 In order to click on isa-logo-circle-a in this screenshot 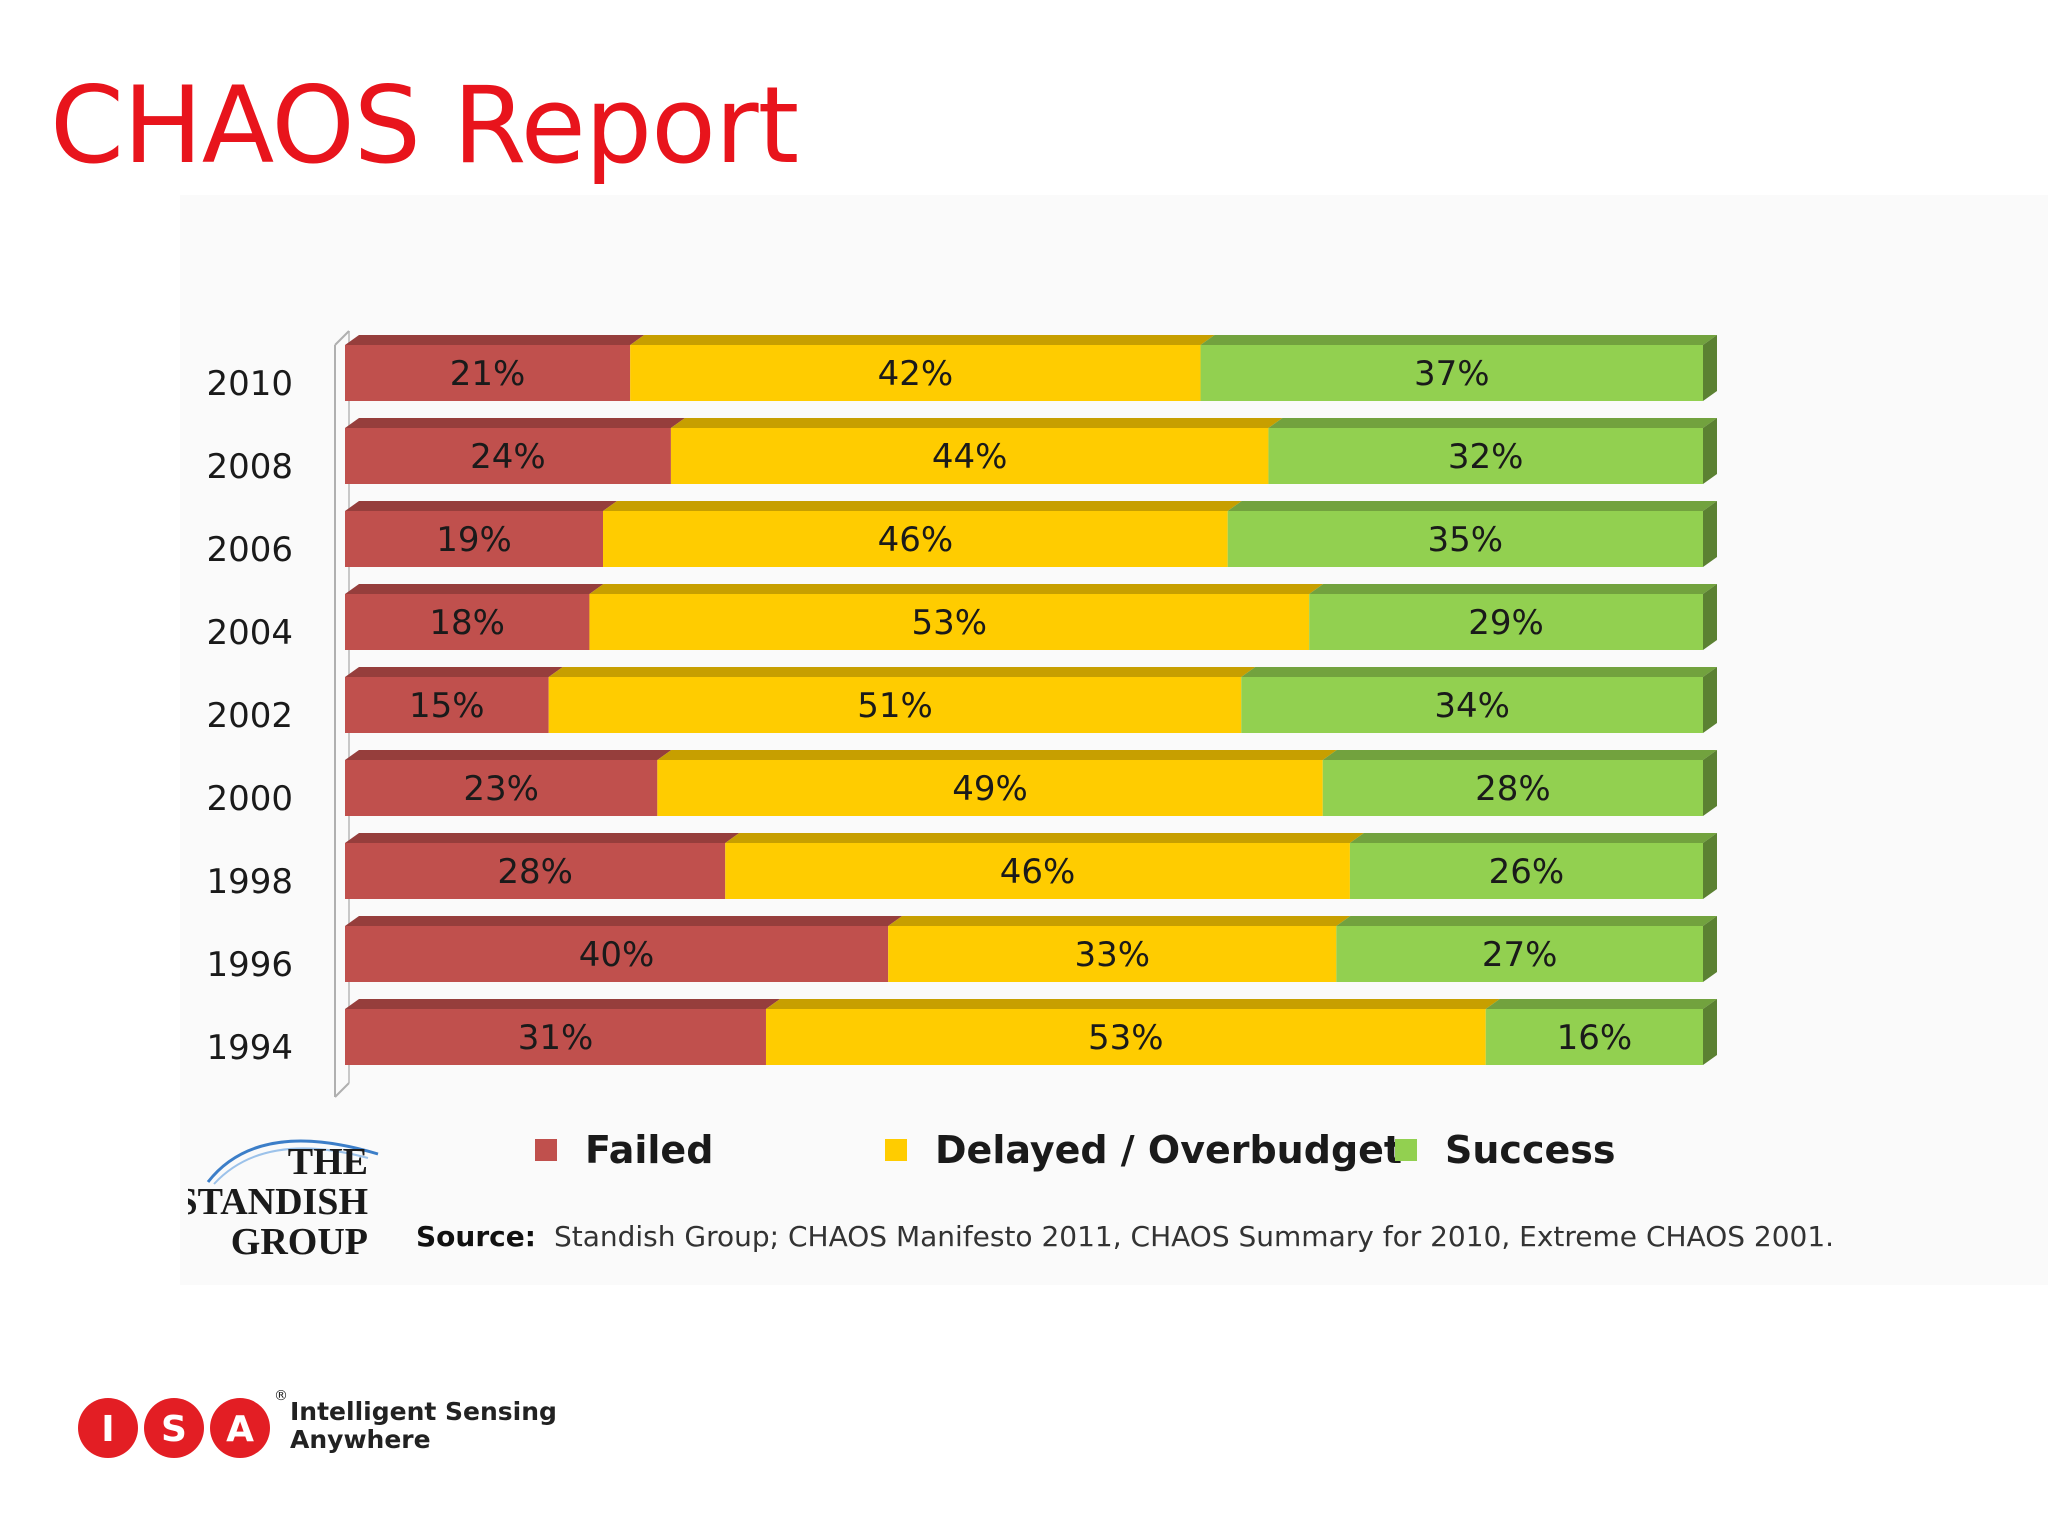, I will do `click(240, 1428)`.